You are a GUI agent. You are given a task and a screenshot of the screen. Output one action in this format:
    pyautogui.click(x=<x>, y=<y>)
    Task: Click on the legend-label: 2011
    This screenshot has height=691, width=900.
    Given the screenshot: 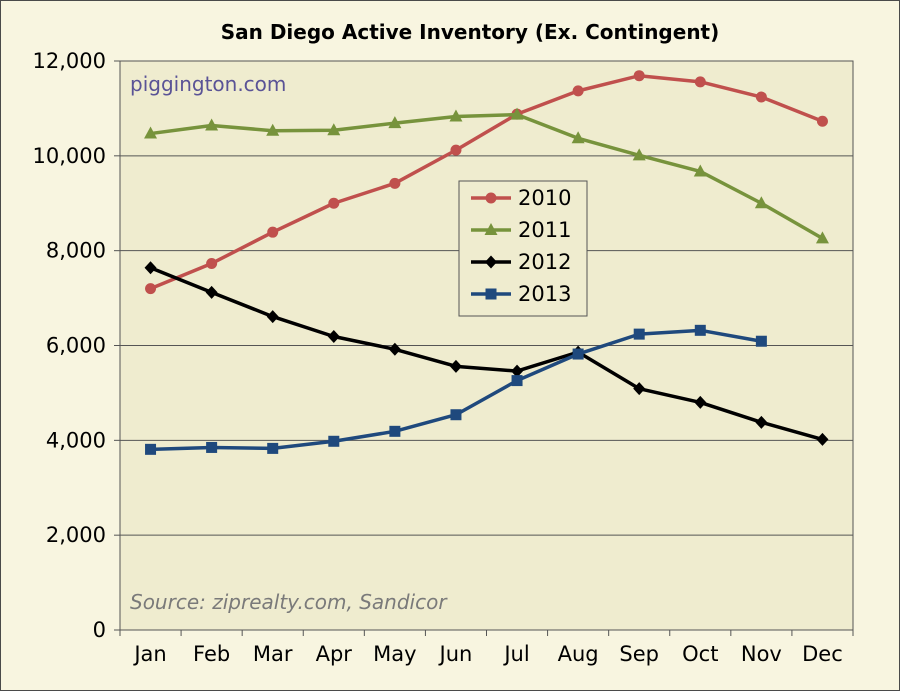 What is the action you would take?
    pyautogui.click(x=544, y=230)
    